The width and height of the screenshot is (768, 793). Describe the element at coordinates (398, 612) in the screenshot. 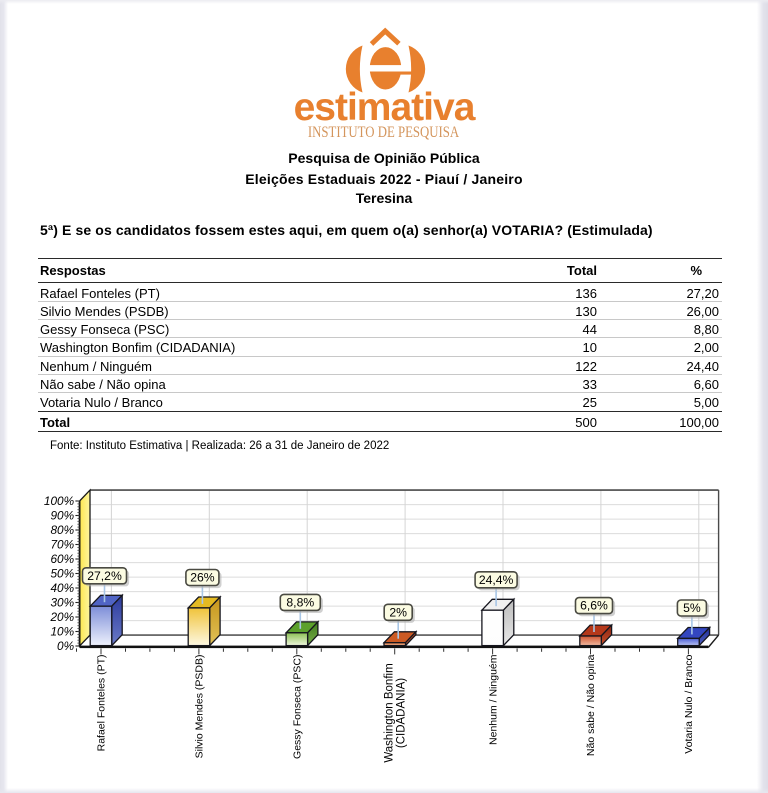

I see `svg-text: 2%` at that location.